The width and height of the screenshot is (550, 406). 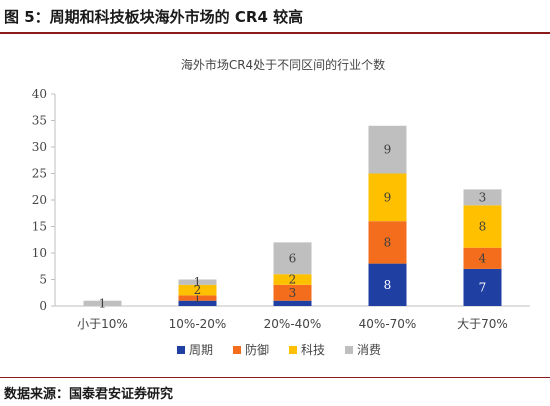 I want to click on legend-item: 消费, so click(x=363, y=350).